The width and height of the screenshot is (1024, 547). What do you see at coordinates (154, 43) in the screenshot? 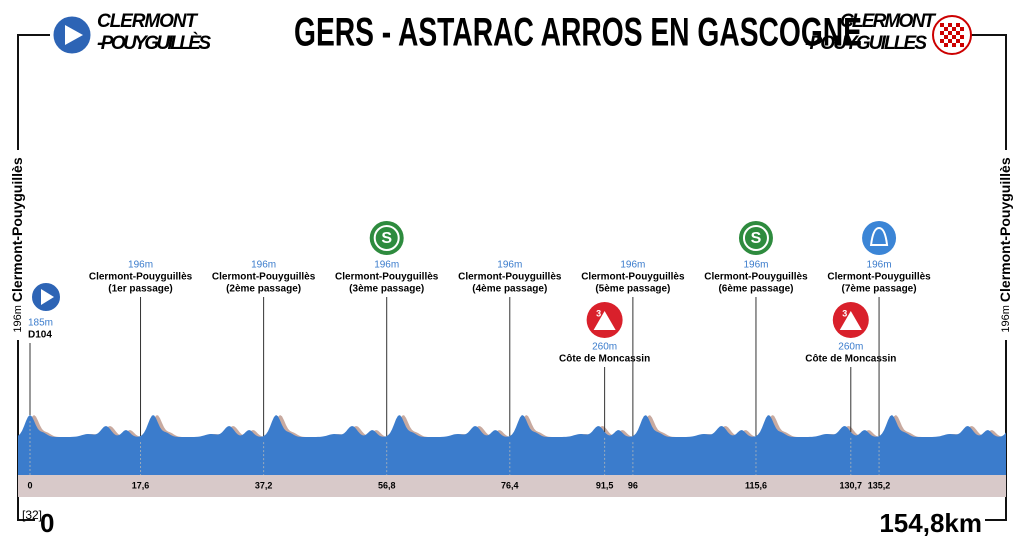
I see `start-line2: -POUYGUILLÈS` at bounding box center [154, 43].